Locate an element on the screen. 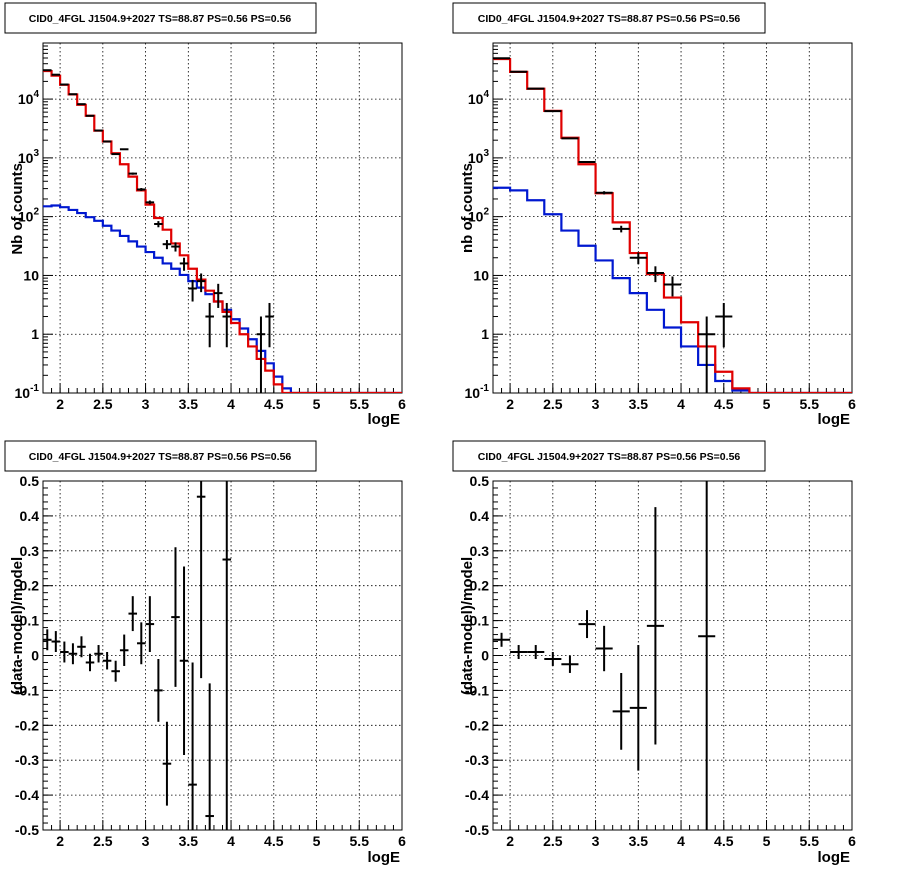  total_model-histogram is located at coordinates (222, 231).